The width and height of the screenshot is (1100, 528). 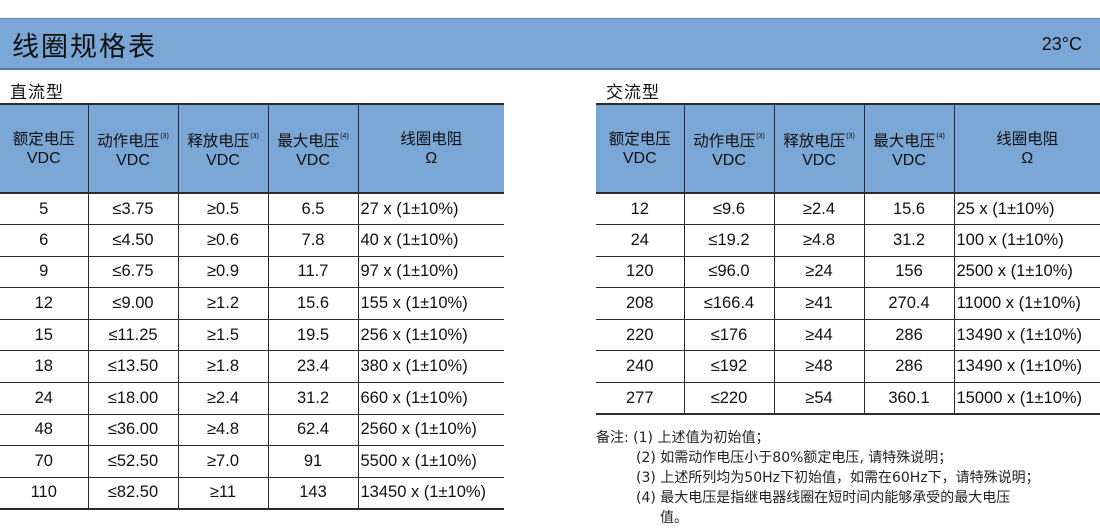 What do you see at coordinates (728, 209) in the screenshot?
I see `table-cell: ≤9.6` at bounding box center [728, 209].